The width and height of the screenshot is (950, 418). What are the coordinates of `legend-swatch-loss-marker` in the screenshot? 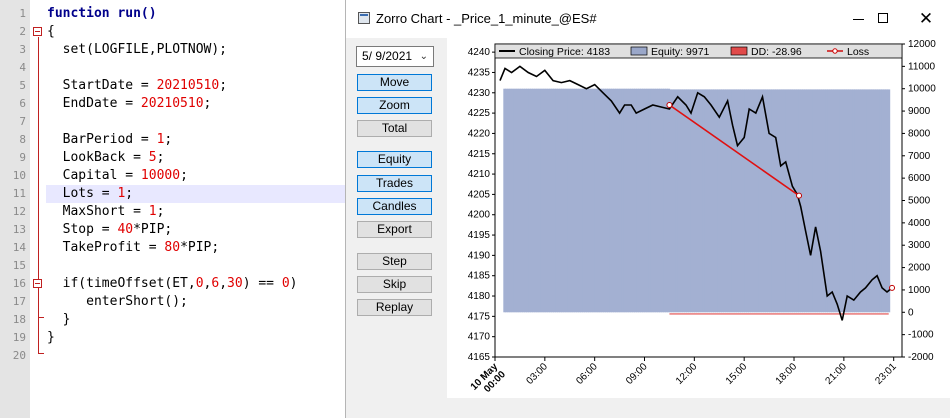 It's located at (835, 51).